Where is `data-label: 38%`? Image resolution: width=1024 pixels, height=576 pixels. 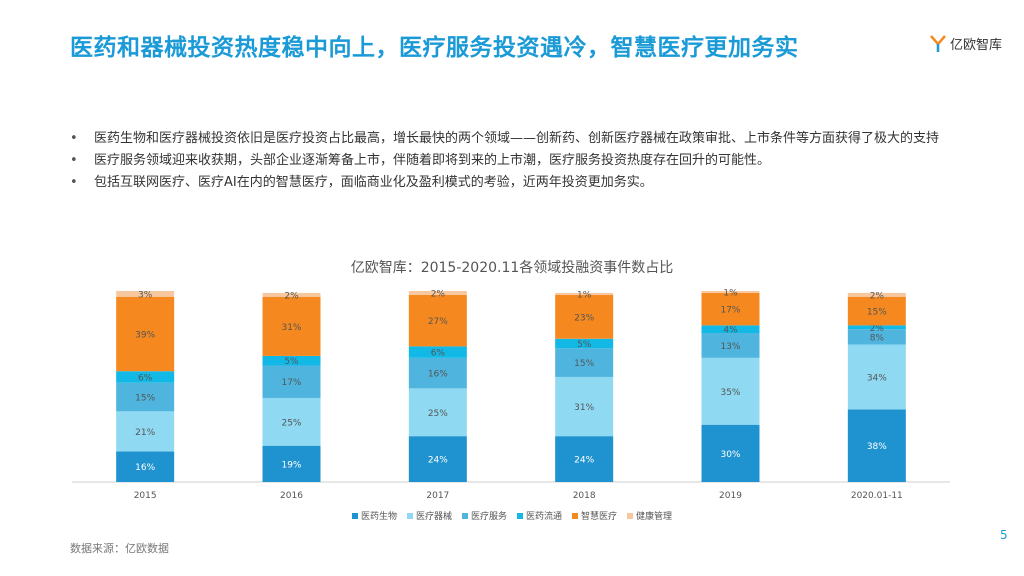
data-label: 38% is located at coordinates (877, 447).